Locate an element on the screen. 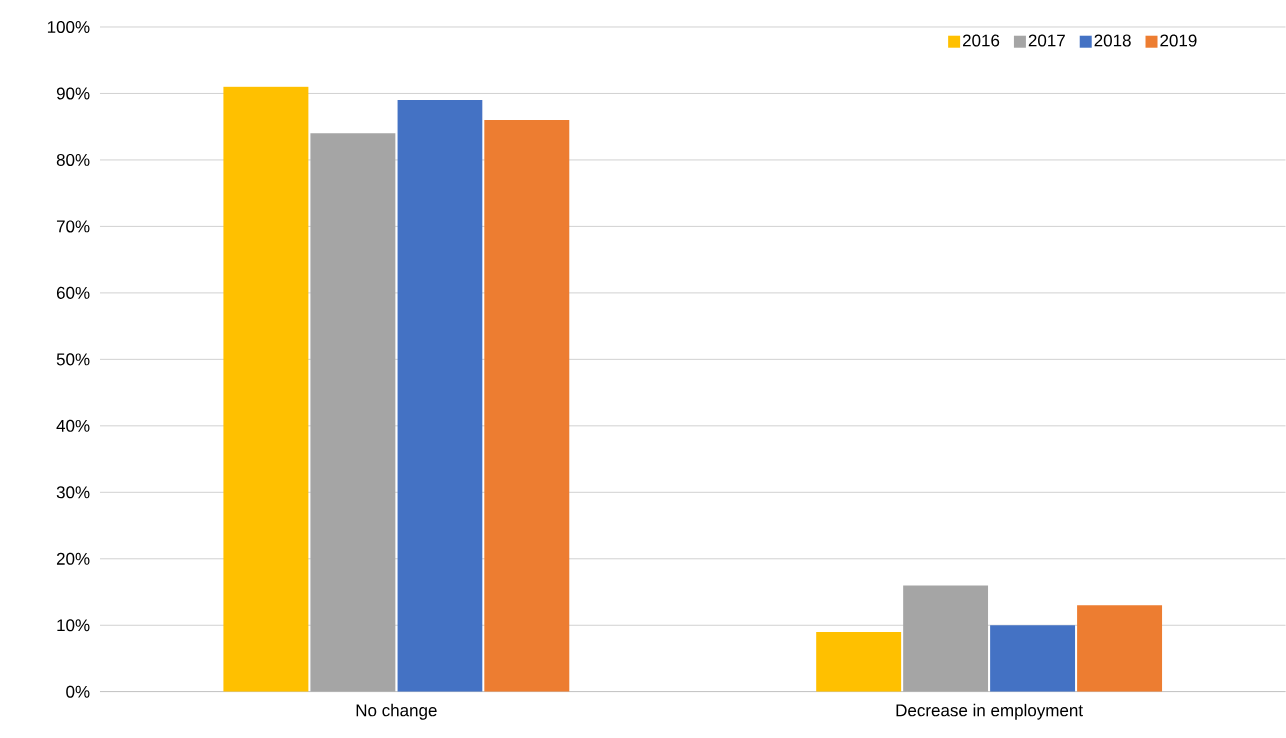  x-tick-label: No change is located at coordinates (396, 712).